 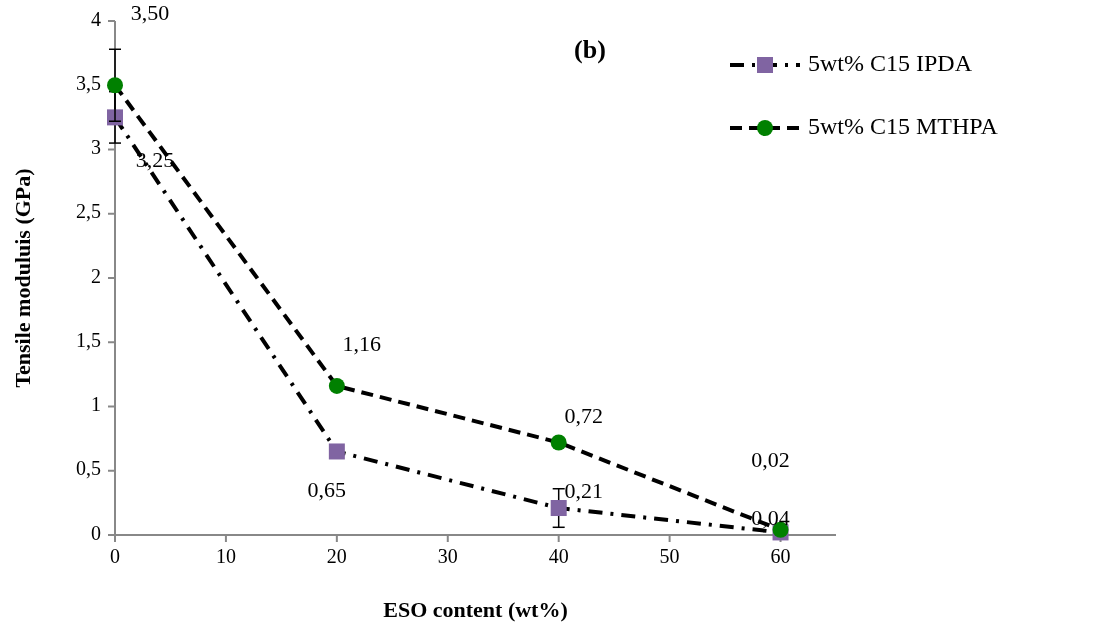 What do you see at coordinates (96, 147) in the screenshot?
I see `y-tick-label: 3` at bounding box center [96, 147].